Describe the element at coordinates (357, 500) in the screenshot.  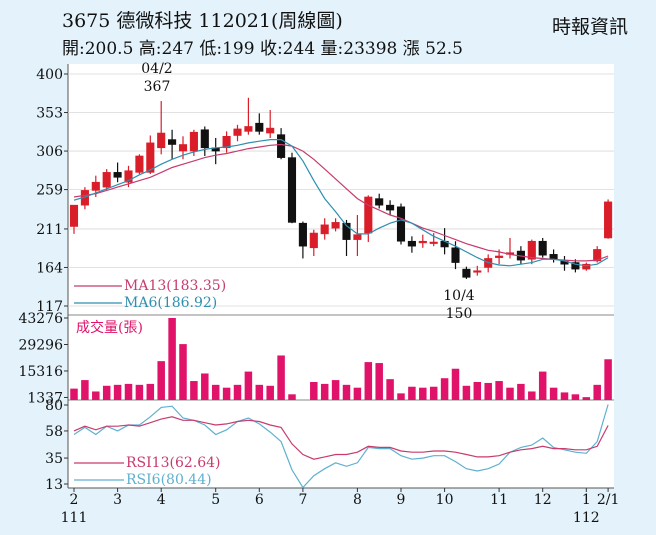
I see `x-tick-label: 8` at that location.